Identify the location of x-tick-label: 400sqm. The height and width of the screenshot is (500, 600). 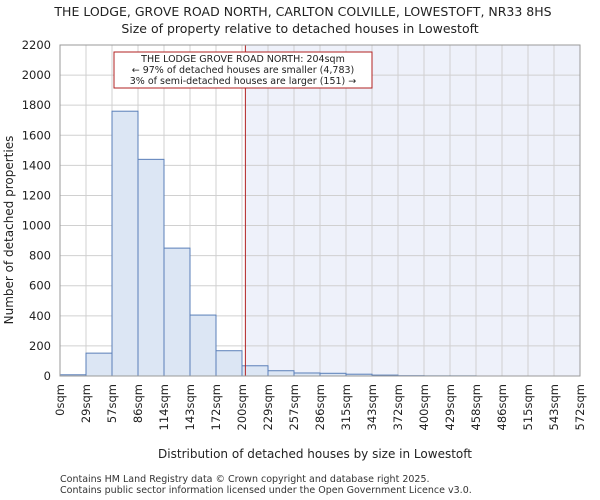
(424, 407).